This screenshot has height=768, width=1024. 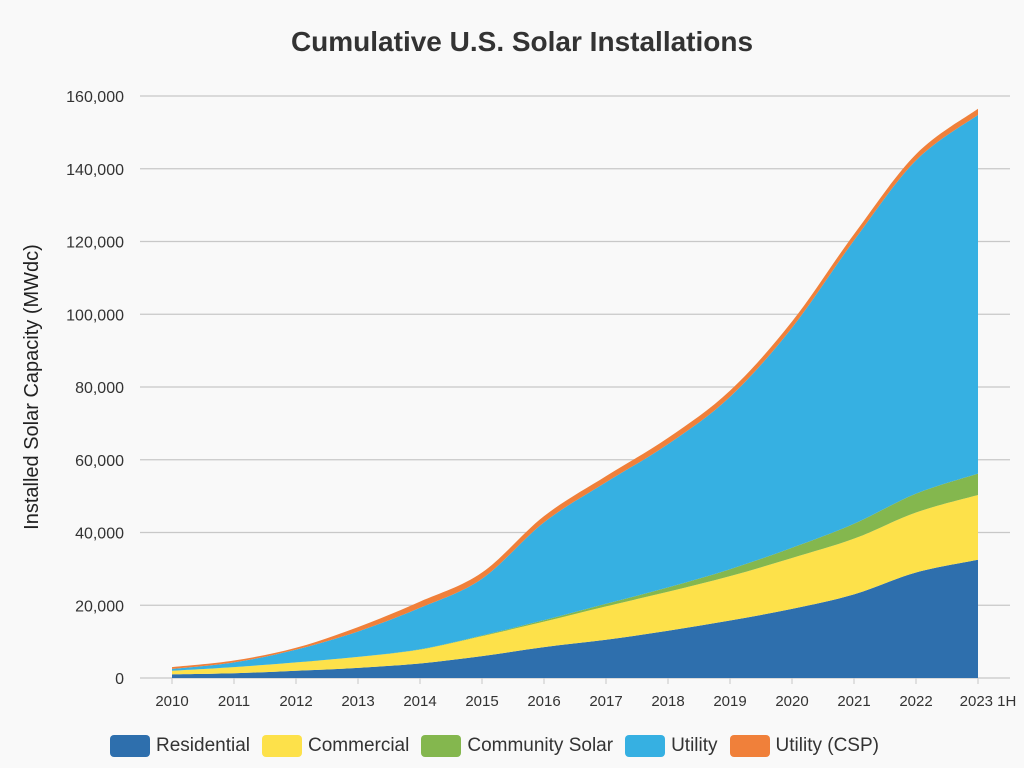 What do you see at coordinates (694, 745) in the screenshot?
I see `legend-label: Utility` at bounding box center [694, 745].